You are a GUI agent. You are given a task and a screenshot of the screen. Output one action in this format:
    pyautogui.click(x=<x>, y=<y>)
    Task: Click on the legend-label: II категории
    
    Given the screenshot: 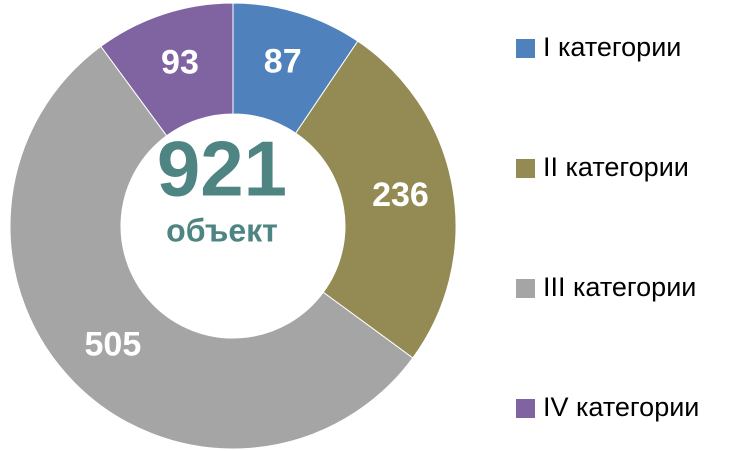 What is the action you would take?
    pyautogui.click(x=616, y=167)
    